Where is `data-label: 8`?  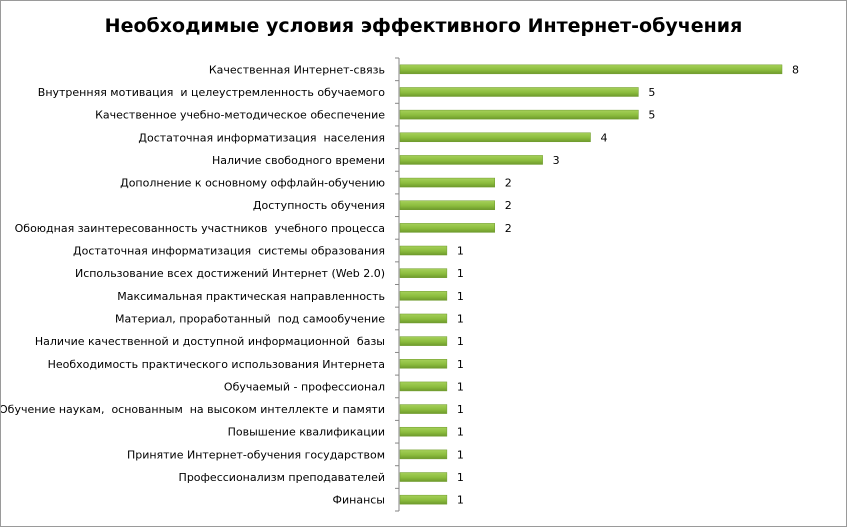 data-label: 8 is located at coordinates (795, 69).